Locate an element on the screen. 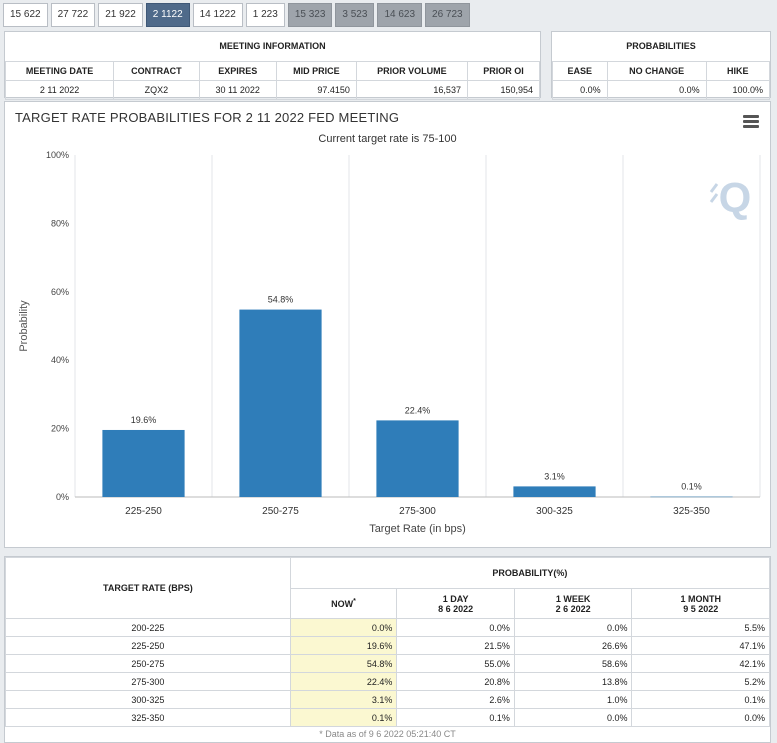 The height and width of the screenshot is (743, 777). one-day-cell: 2.6% is located at coordinates (455, 699).